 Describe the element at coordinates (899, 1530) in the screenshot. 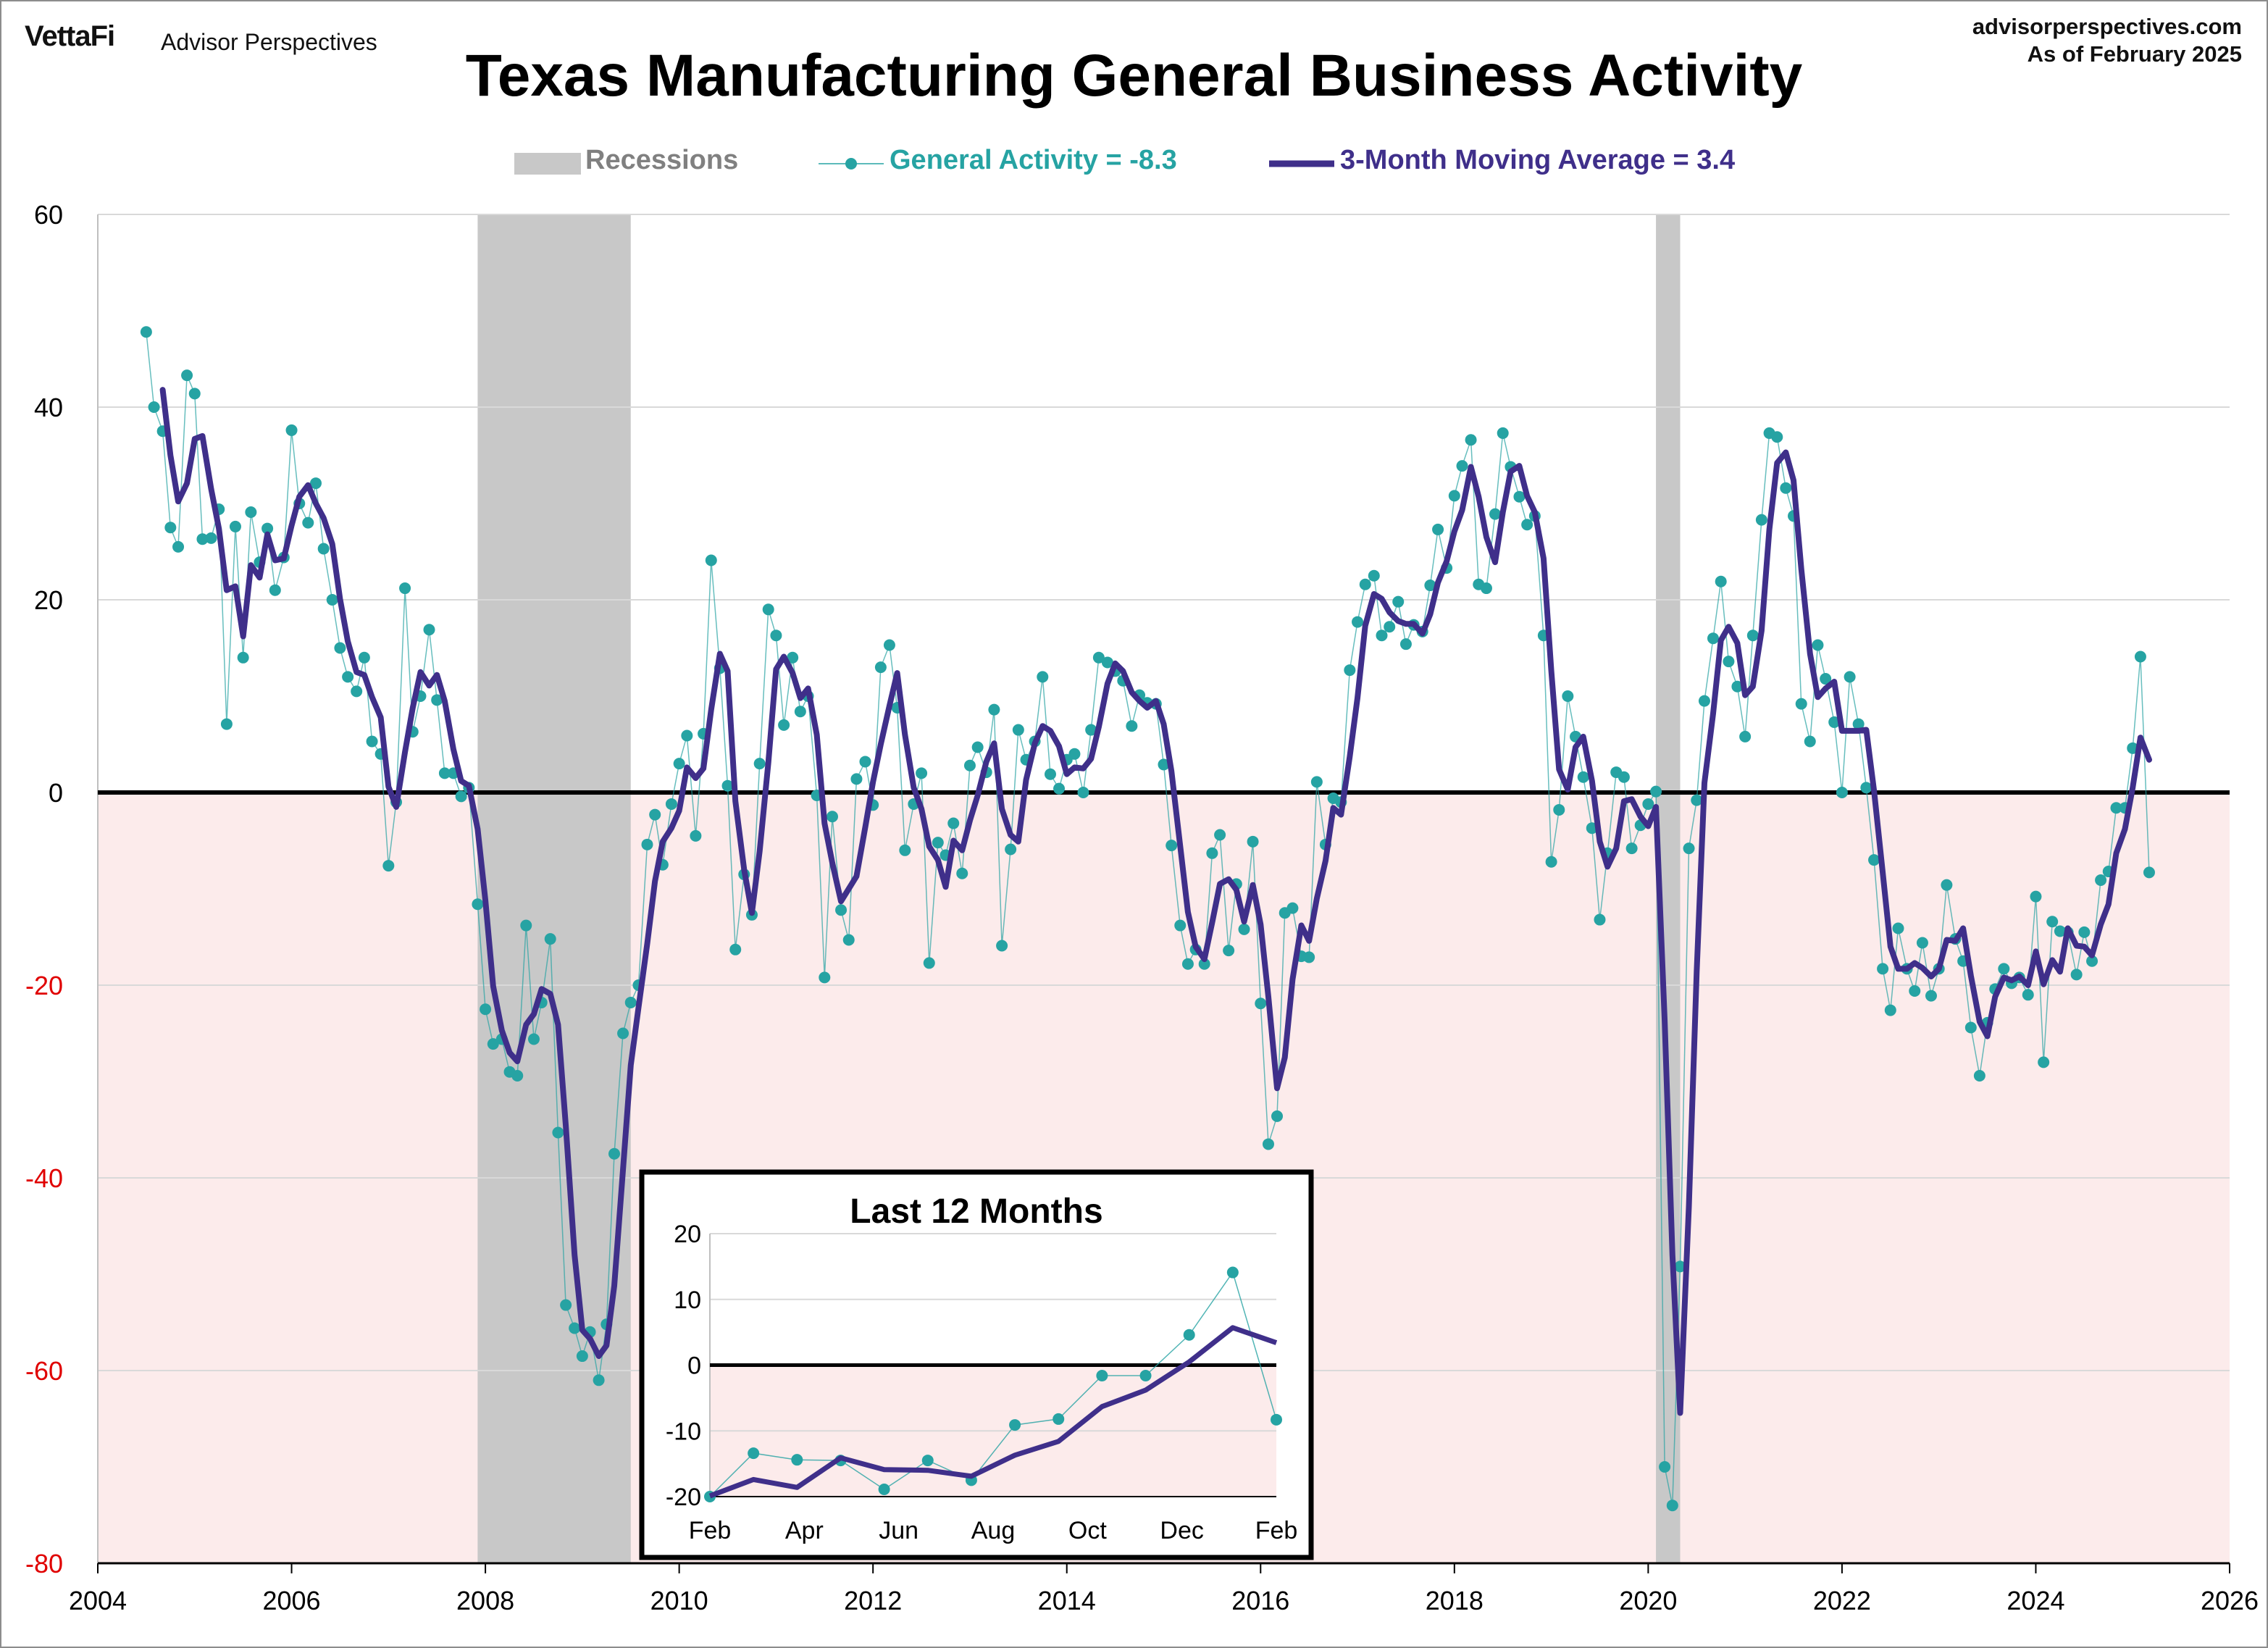

I see `inset-x-tick-label: Jun` at that location.